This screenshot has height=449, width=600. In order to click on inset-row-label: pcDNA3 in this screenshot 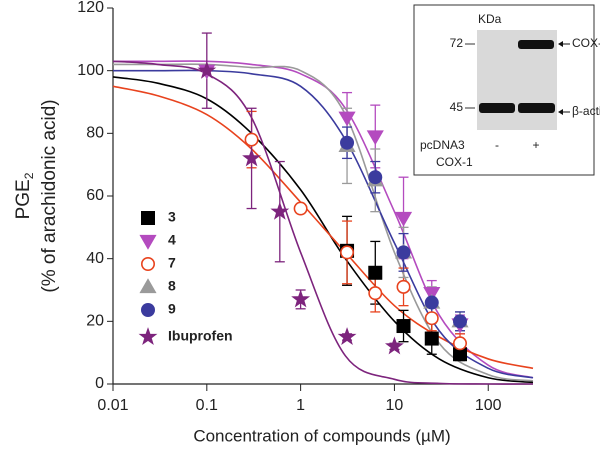, I will do `click(442, 145)`.